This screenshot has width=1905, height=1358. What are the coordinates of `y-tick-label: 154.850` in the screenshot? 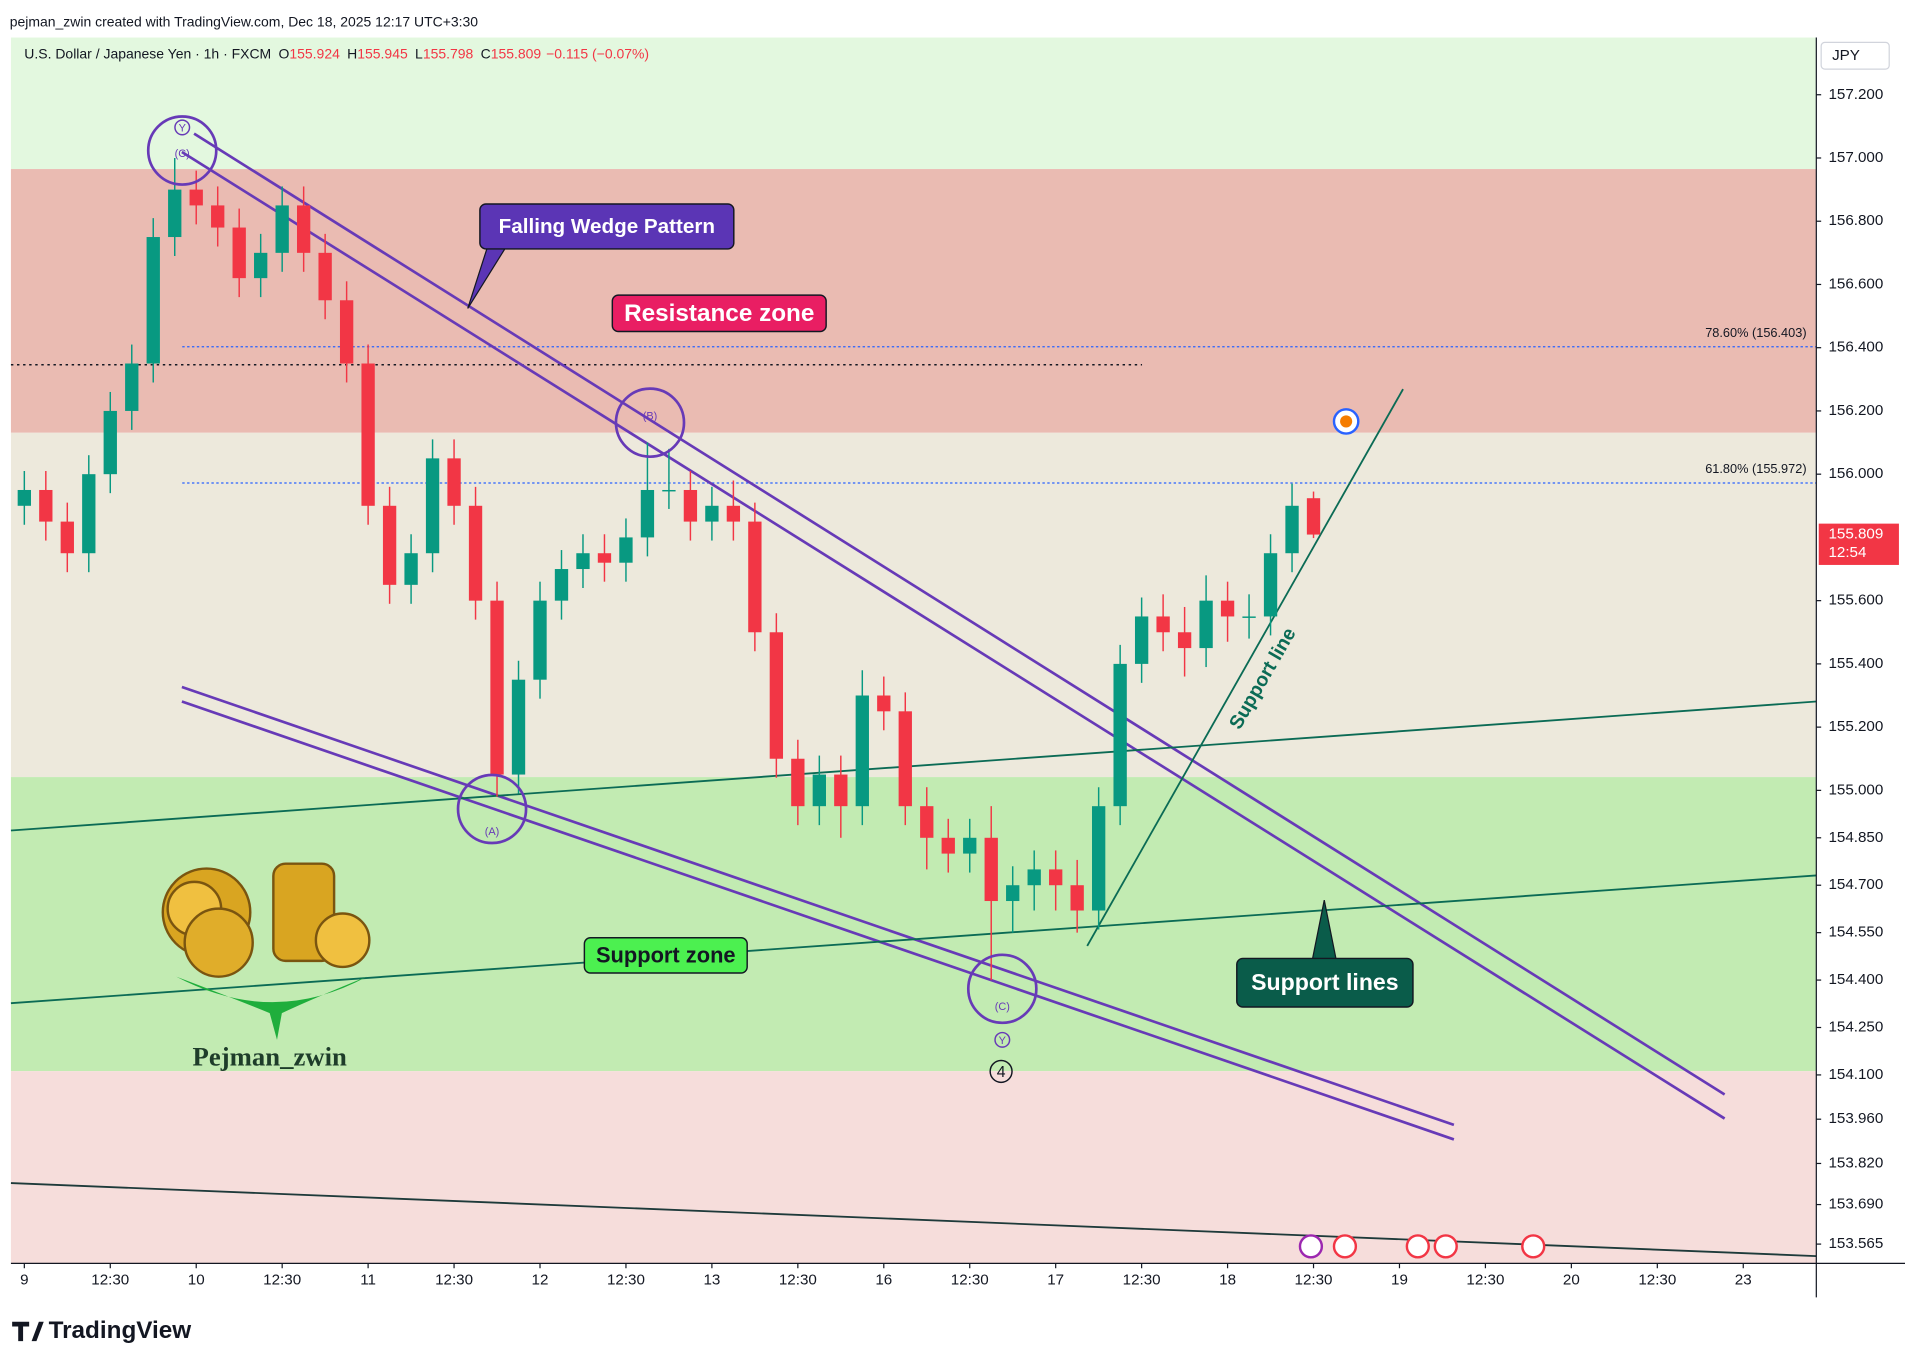 It's located at (1855, 837).